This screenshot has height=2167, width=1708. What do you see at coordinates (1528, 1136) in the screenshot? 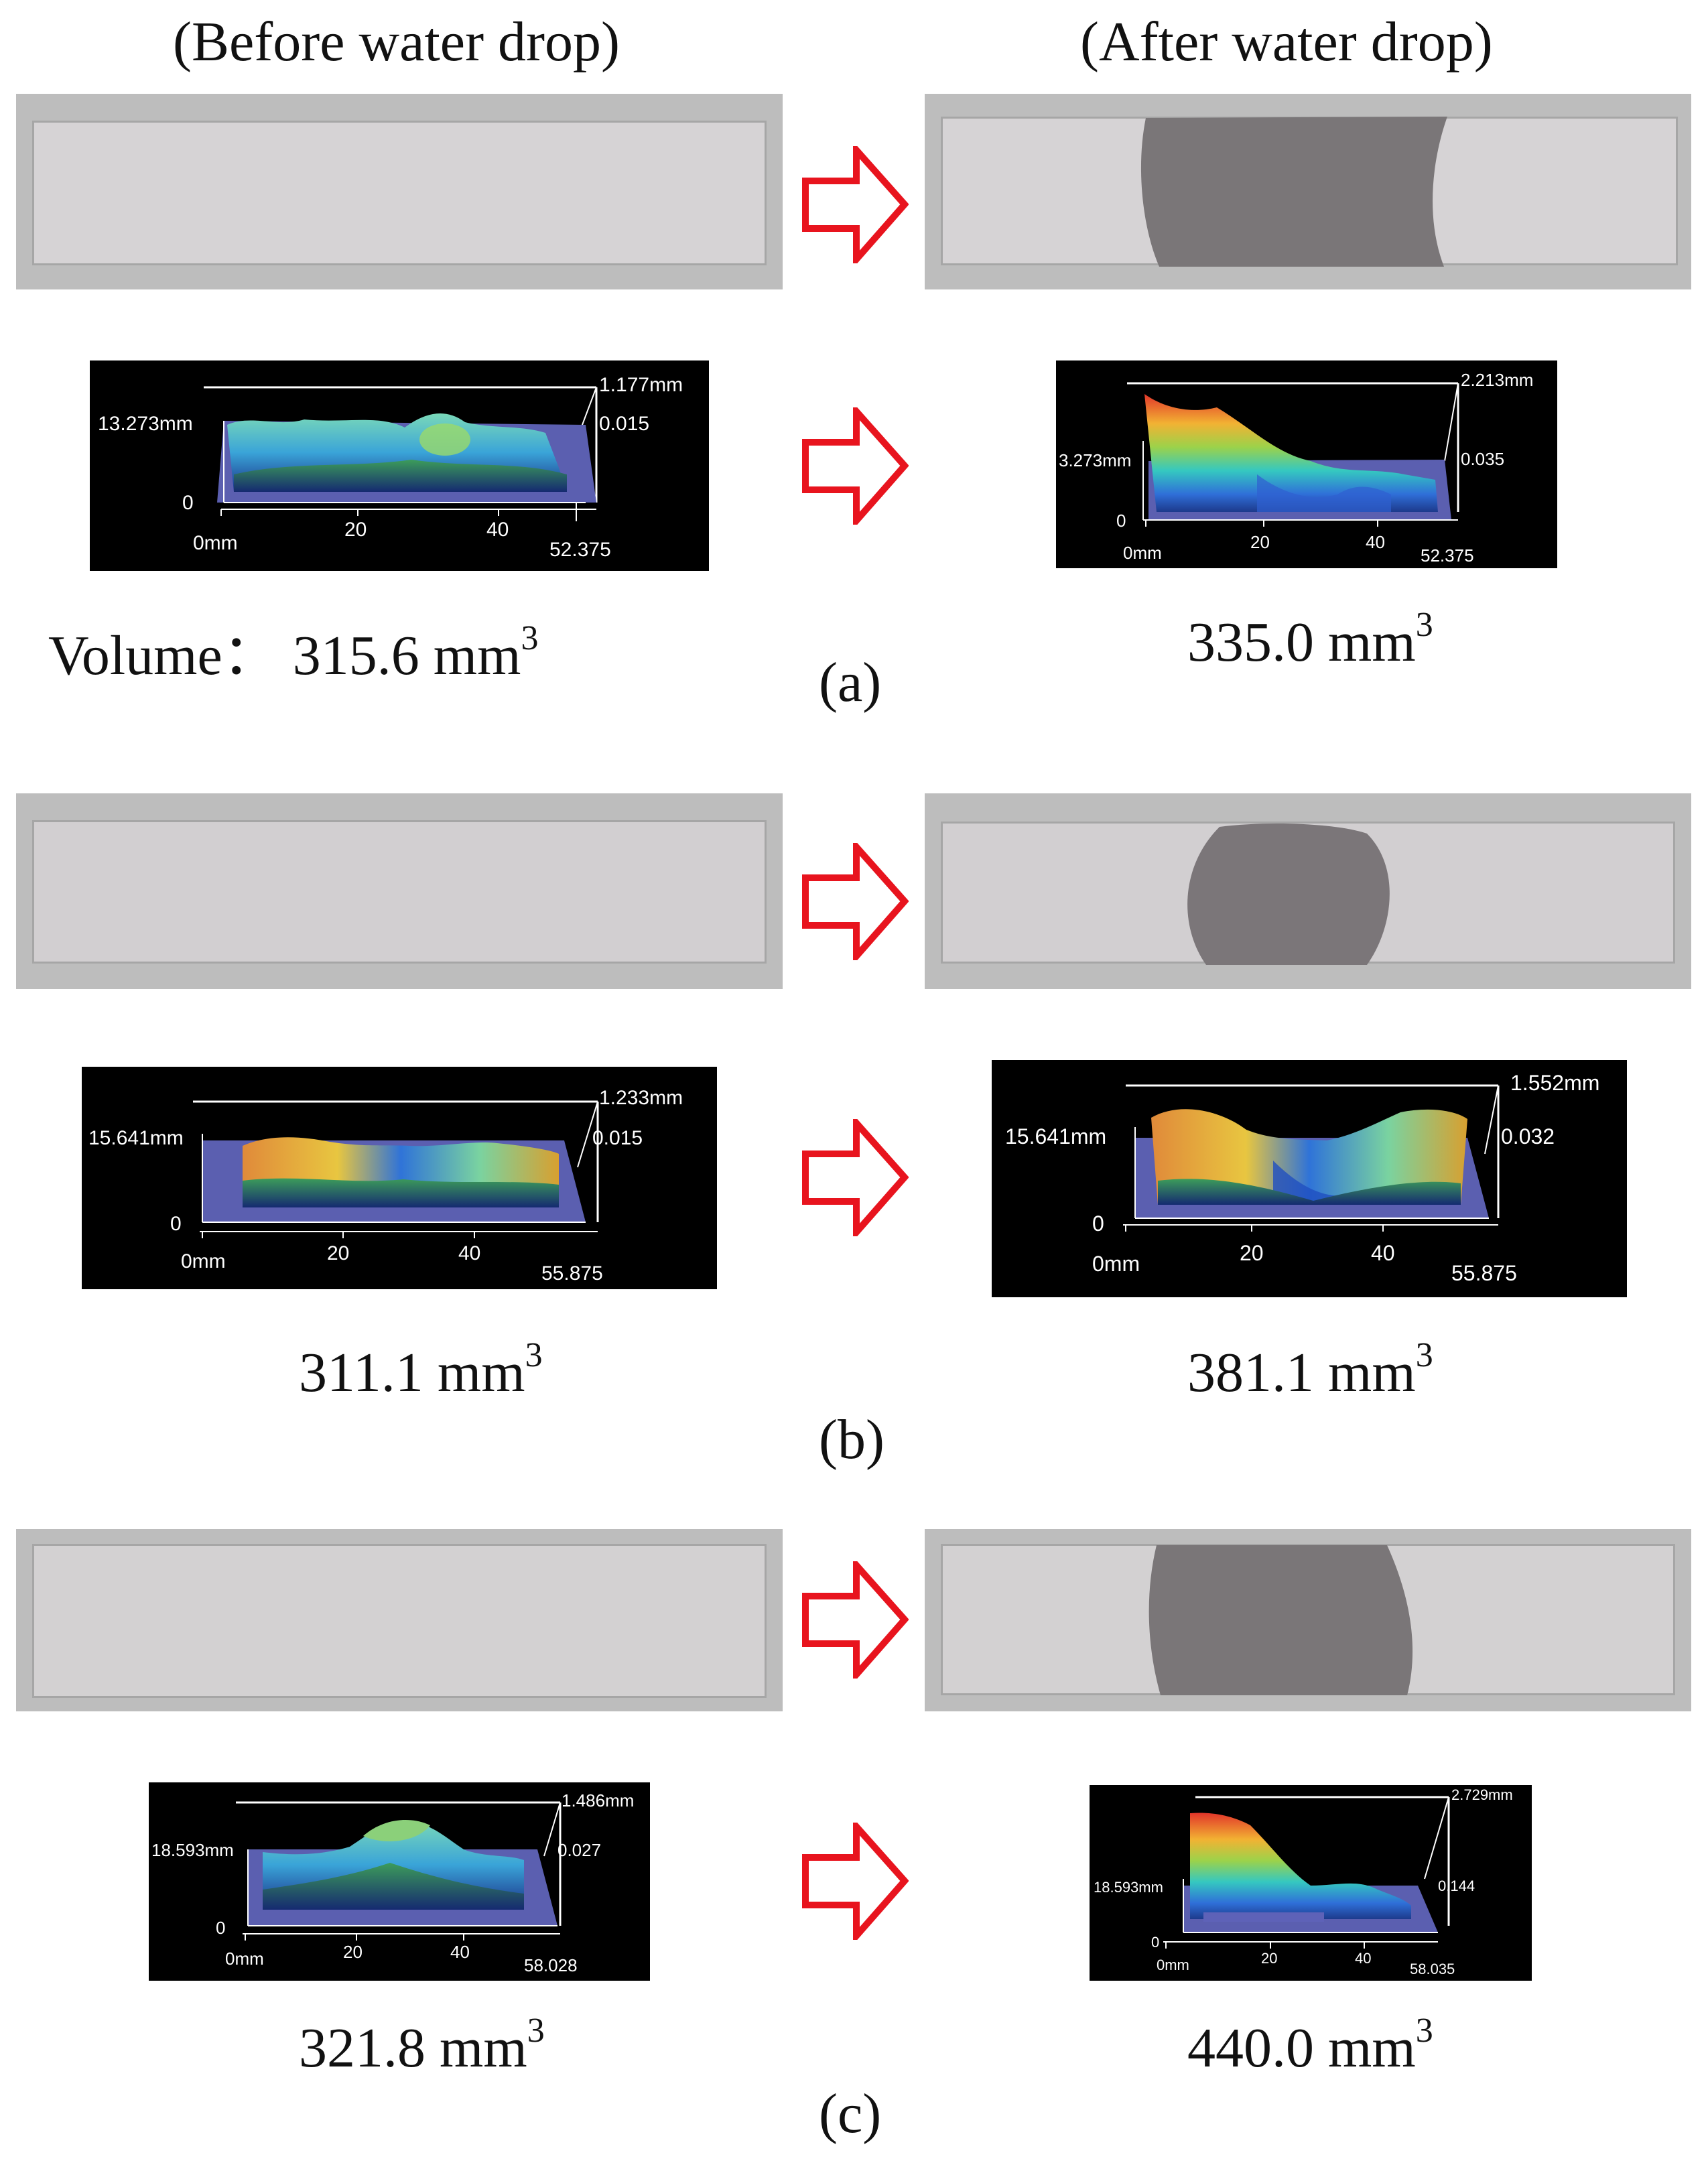
I see `z-min-label: 0.032` at bounding box center [1528, 1136].